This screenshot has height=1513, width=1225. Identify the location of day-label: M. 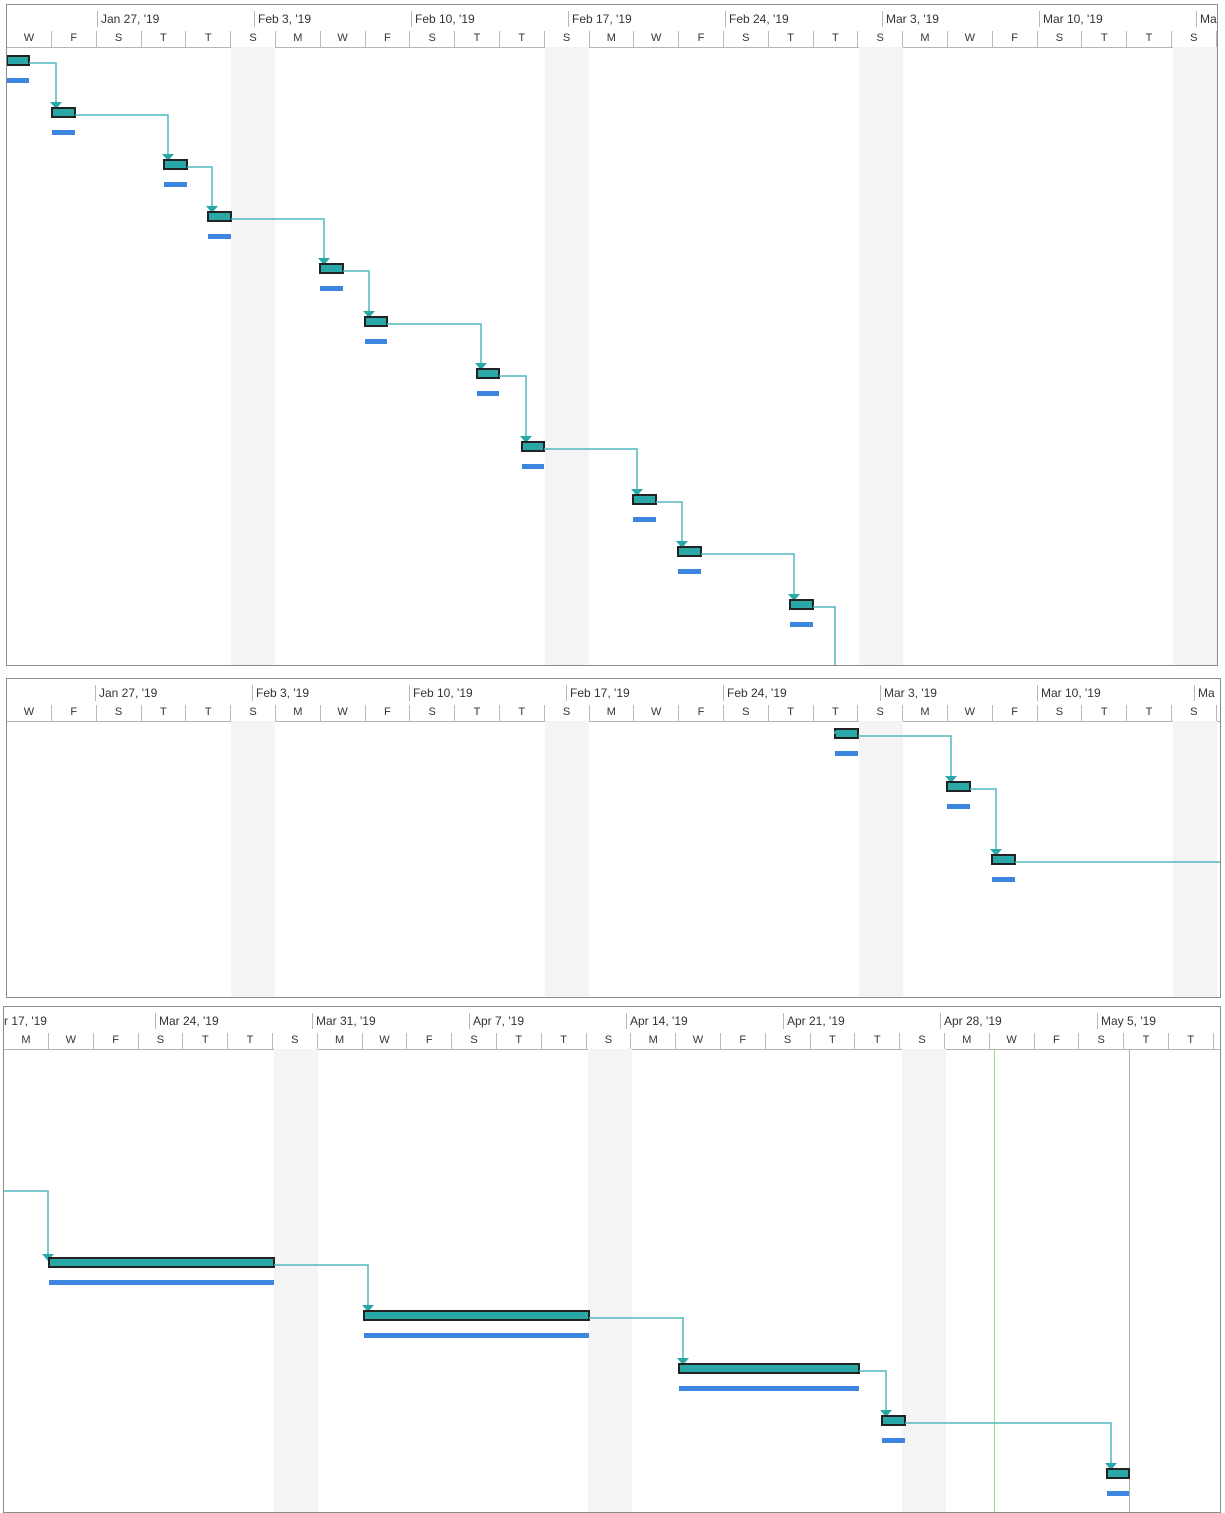
(925, 38).